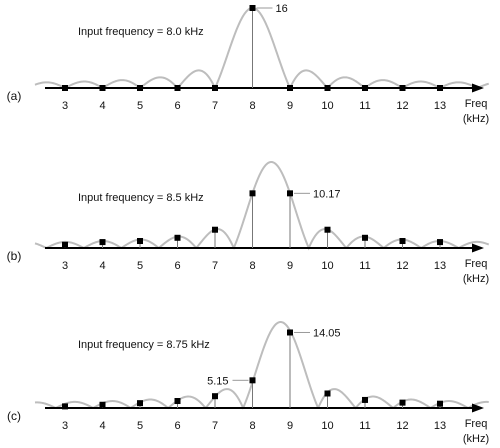  What do you see at coordinates (282, 9) in the screenshot?
I see `callout-value: 16` at bounding box center [282, 9].